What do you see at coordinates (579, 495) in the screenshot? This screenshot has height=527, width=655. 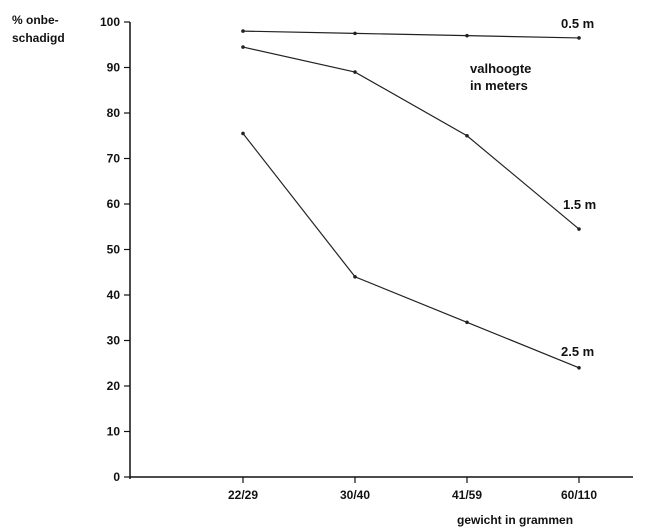 I see `x-tick-label: 60/110` at bounding box center [579, 495].